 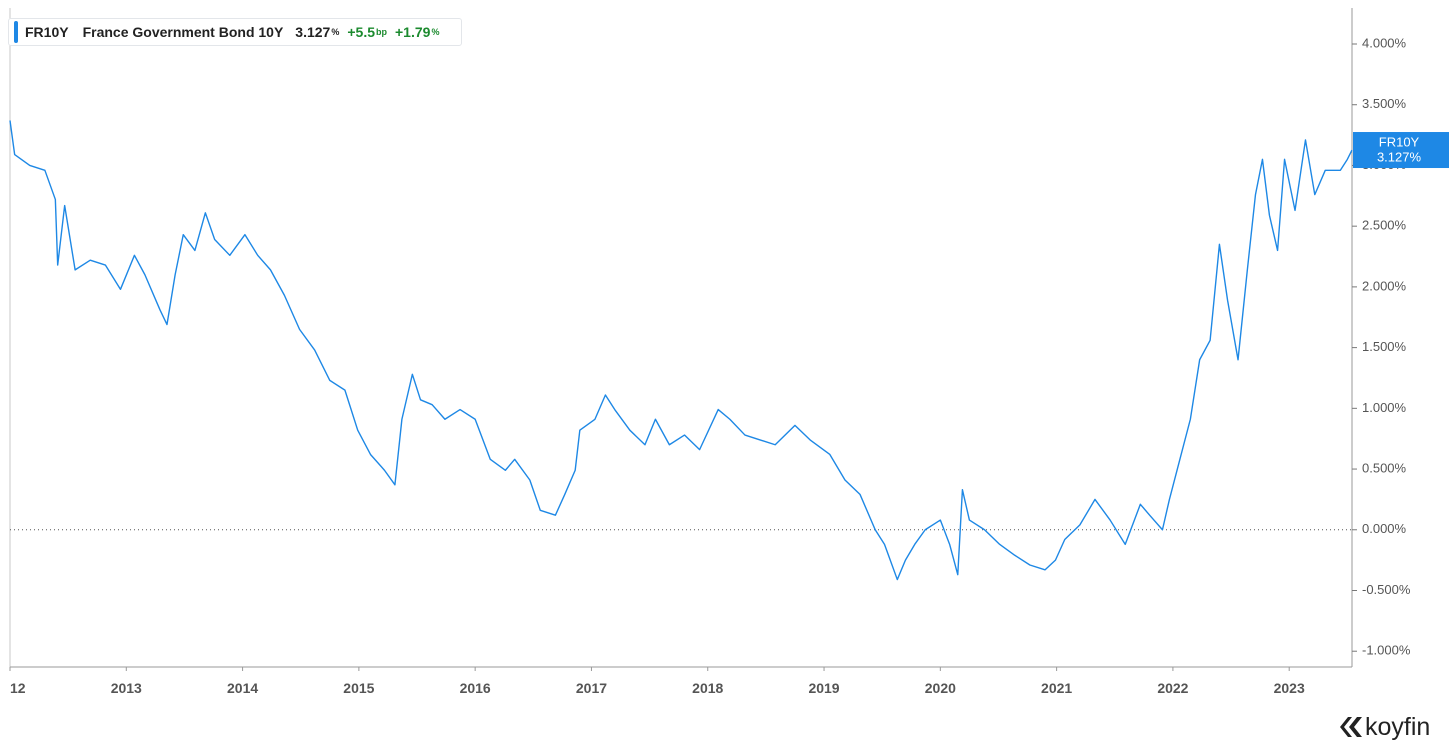 I want to click on y-tick-label: 0.500%, so click(x=1384, y=467).